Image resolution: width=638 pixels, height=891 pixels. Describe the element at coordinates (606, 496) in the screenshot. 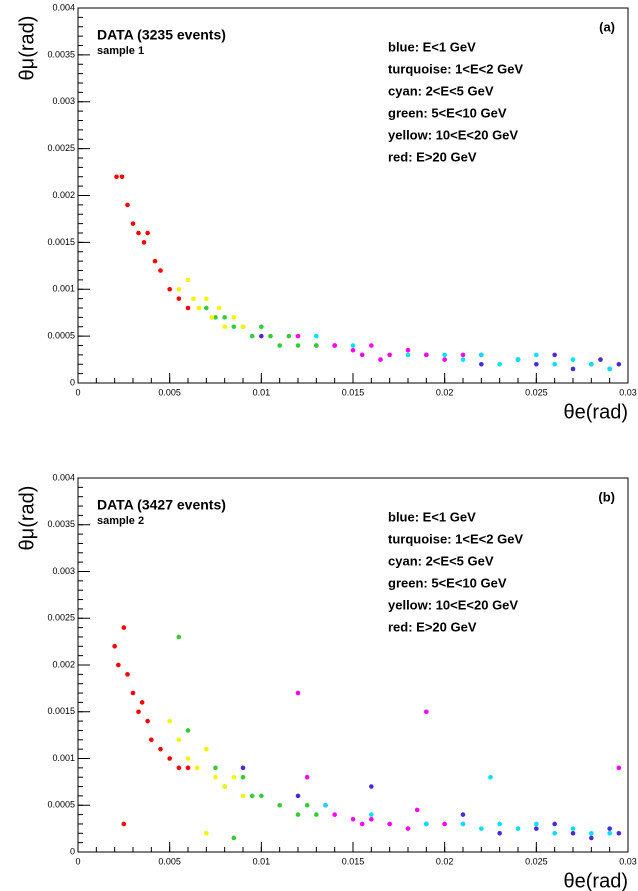

I see `panel-label: (b)` at that location.